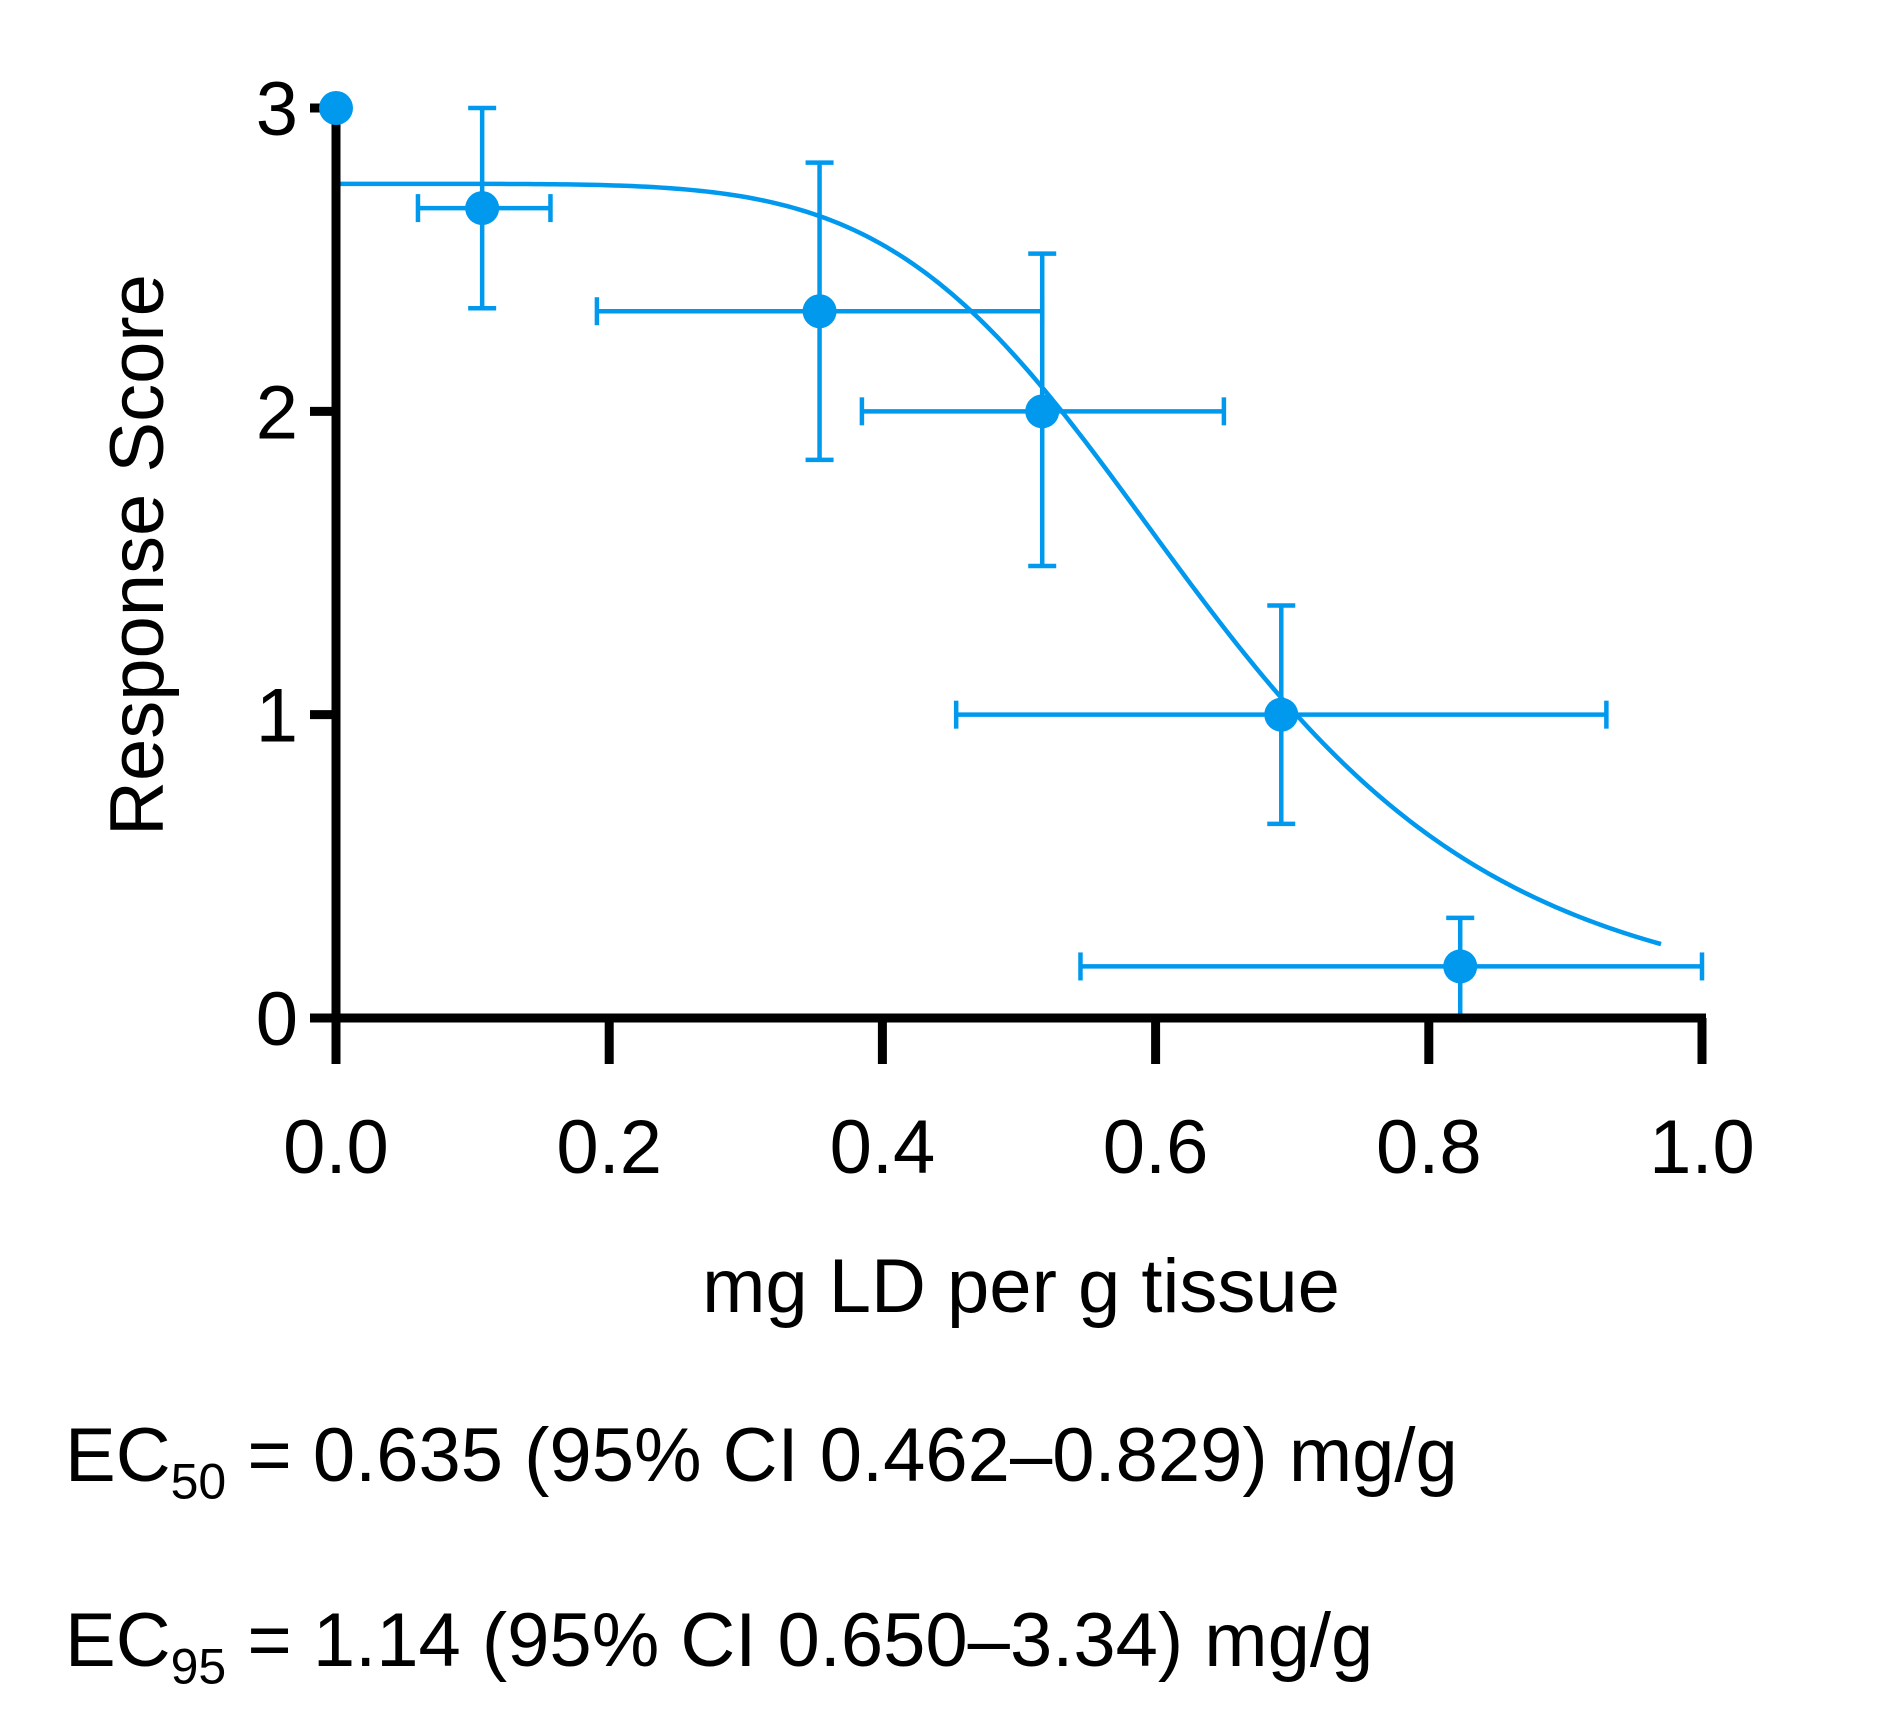 The image size is (1877, 1728). I want to click on y-tick-label-0: 0, so click(277, 1019).